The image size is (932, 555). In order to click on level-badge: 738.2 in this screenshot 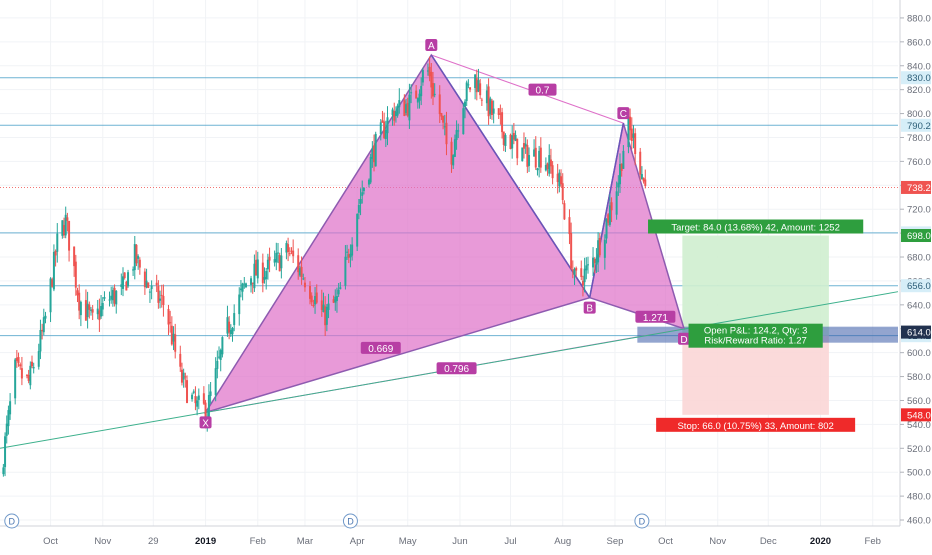, I will do `click(919, 188)`.